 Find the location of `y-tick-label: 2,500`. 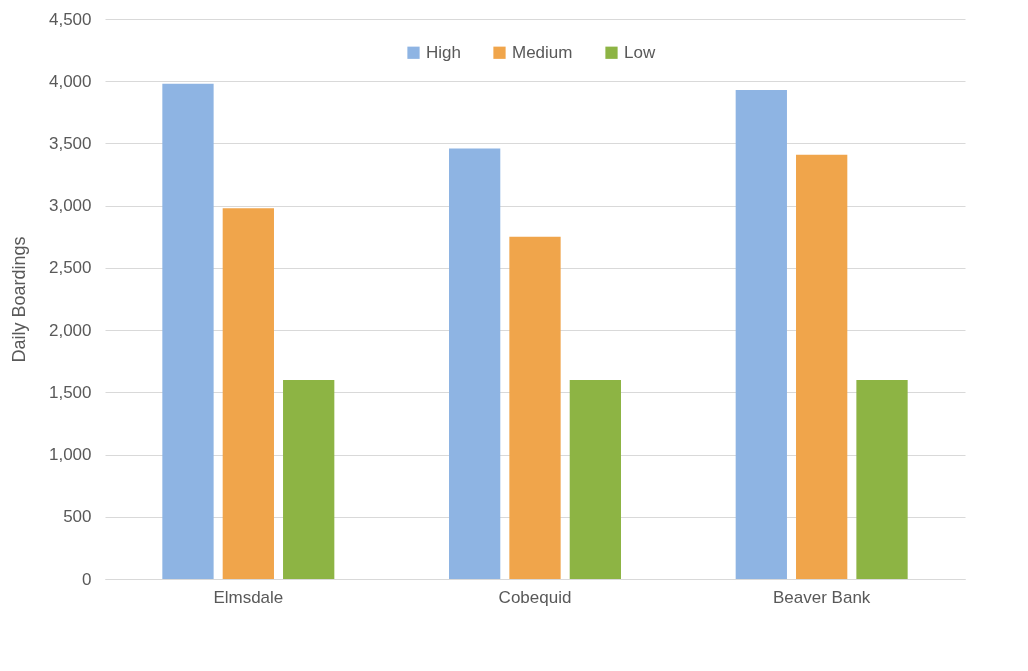

y-tick-label: 2,500 is located at coordinates (70, 268).